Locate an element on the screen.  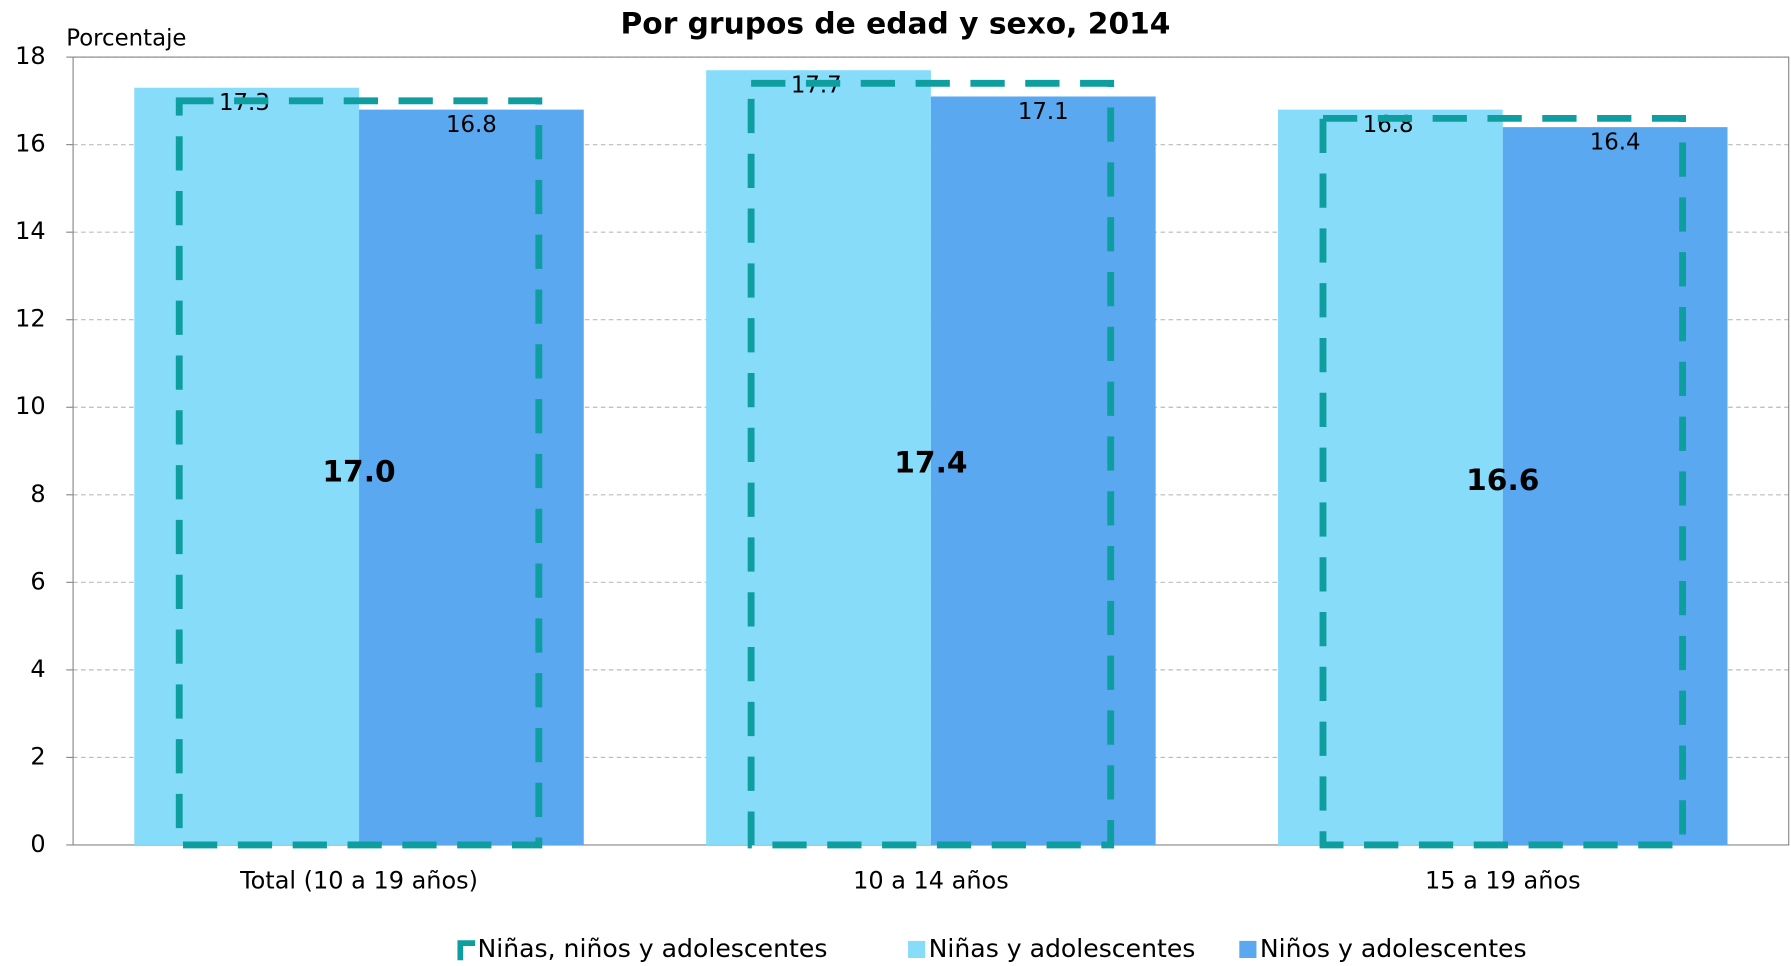
legend-label: Niños y adolescentes is located at coordinates (1393, 948).